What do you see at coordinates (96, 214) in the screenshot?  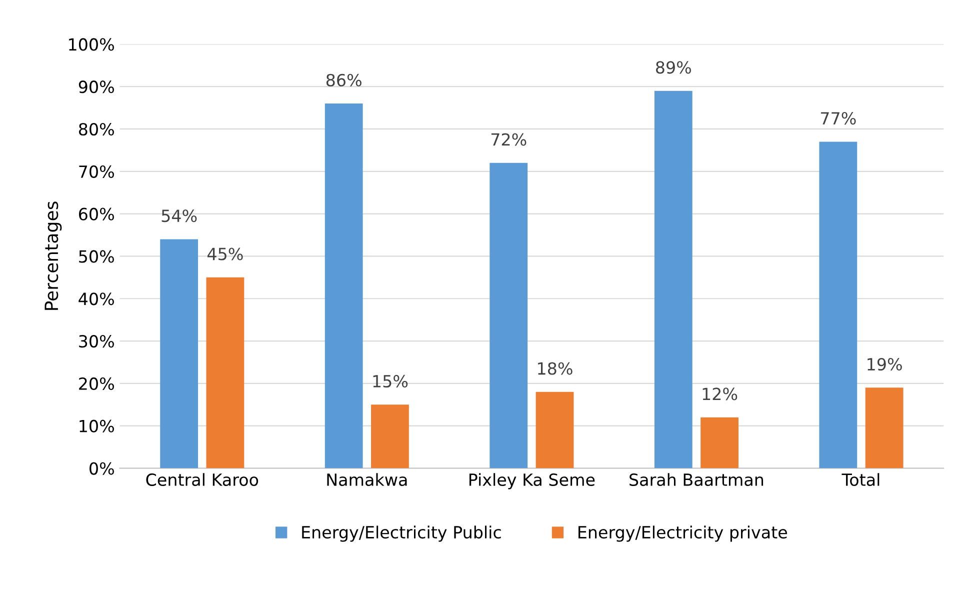 I see `y-tick-label: 60%` at bounding box center [96, 214].